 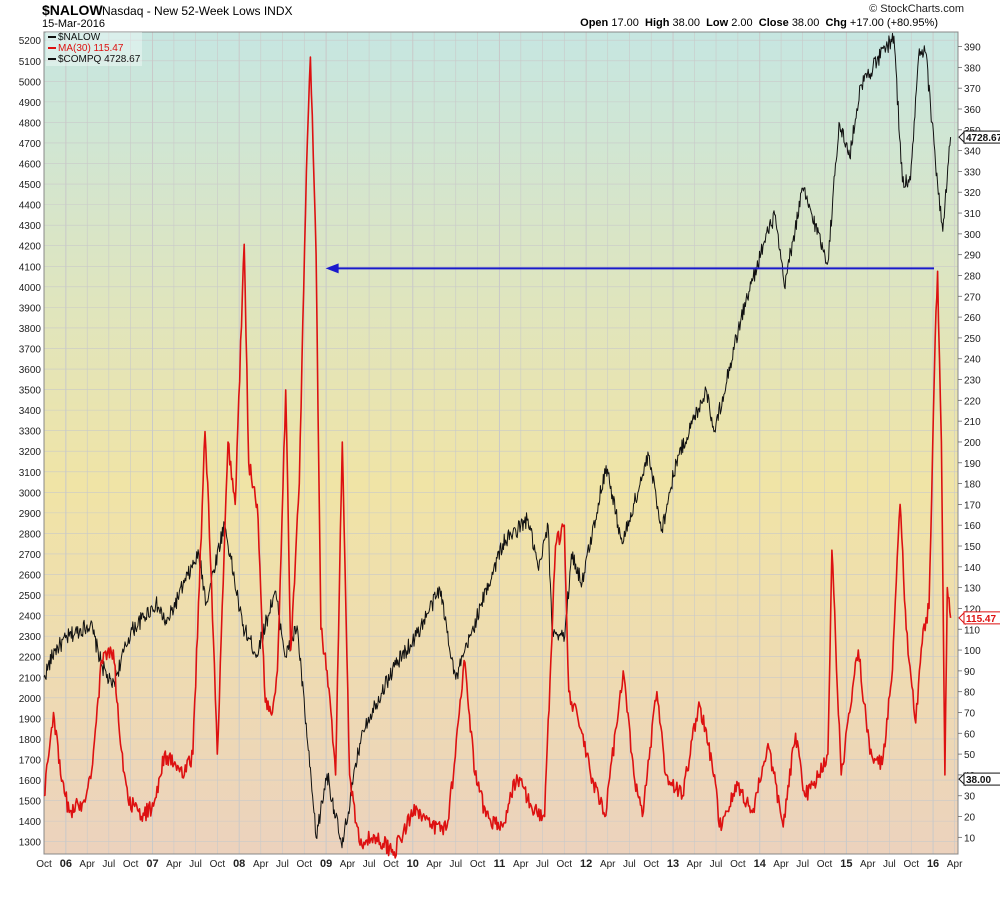 I want to click on chart-date: 15-Mar-2016, so click(x=73, y=24).